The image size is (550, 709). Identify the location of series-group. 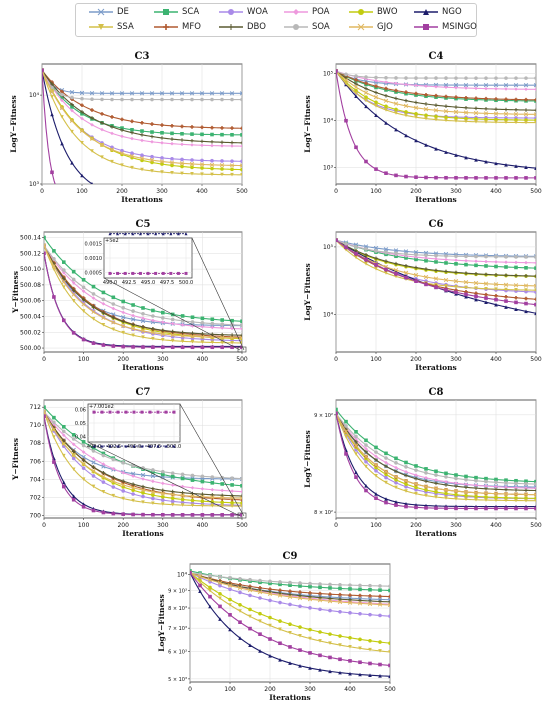
(290, 624).